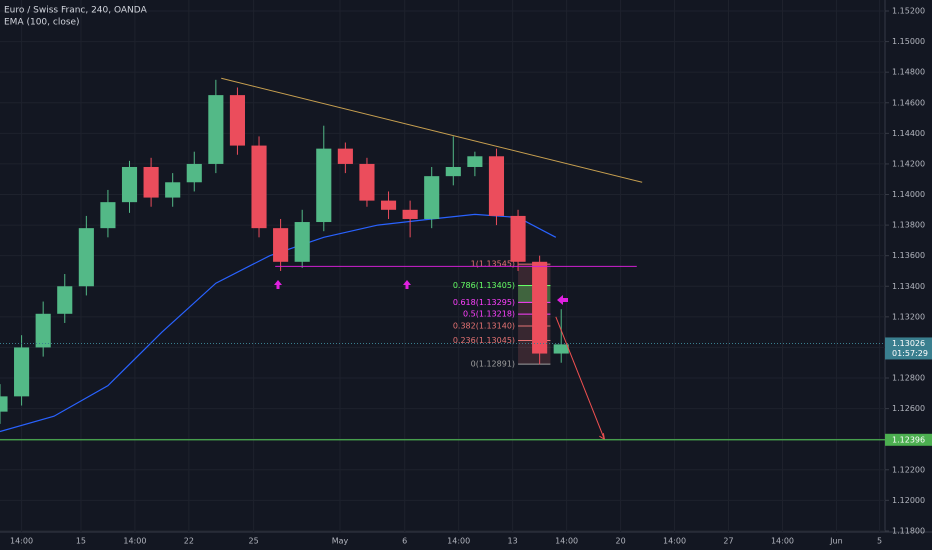  Describe the element at coordinates (728, 541) in the screenshot. I see `x-tick-label: 27` at that location.